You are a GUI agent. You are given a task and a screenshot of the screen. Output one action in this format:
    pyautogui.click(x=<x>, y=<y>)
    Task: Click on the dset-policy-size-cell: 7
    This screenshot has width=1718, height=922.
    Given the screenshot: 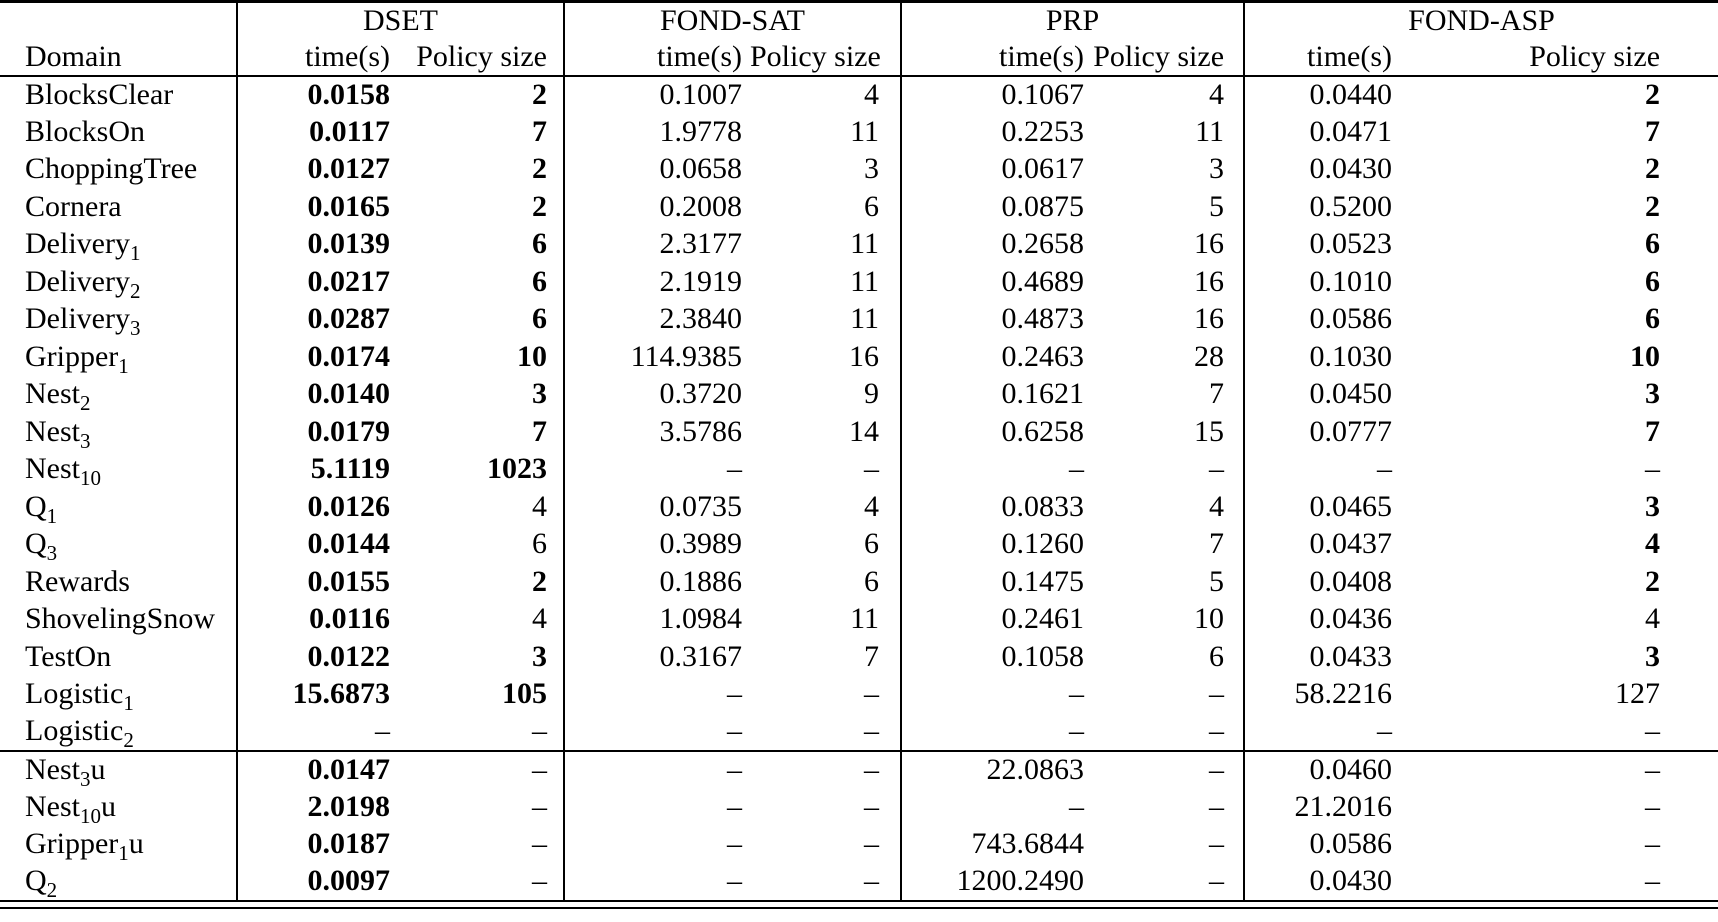 What is the action you would take?
    pyautogui.click(x=482, y=432)
    